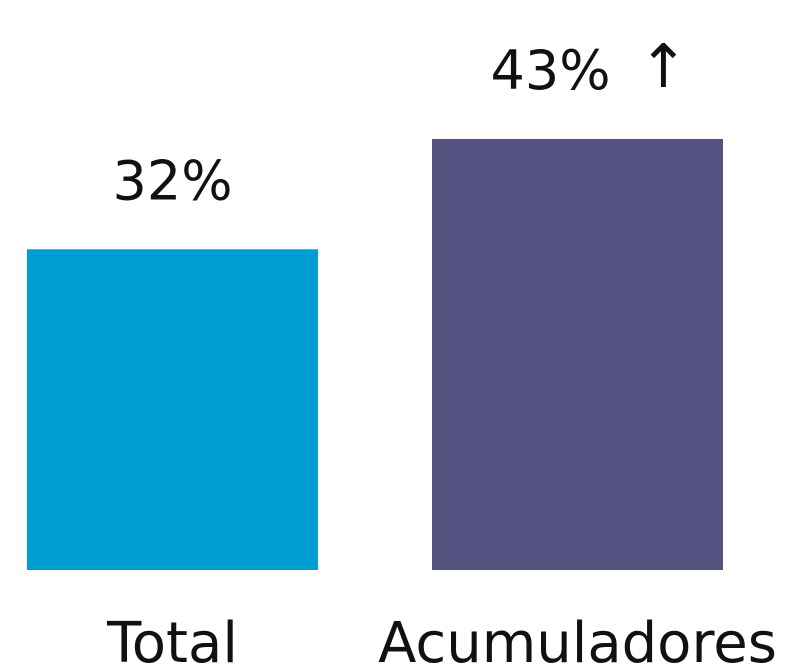 The image size is (790, 672). I want to click on up-arrow-icon: ↑, so click(663, 67).